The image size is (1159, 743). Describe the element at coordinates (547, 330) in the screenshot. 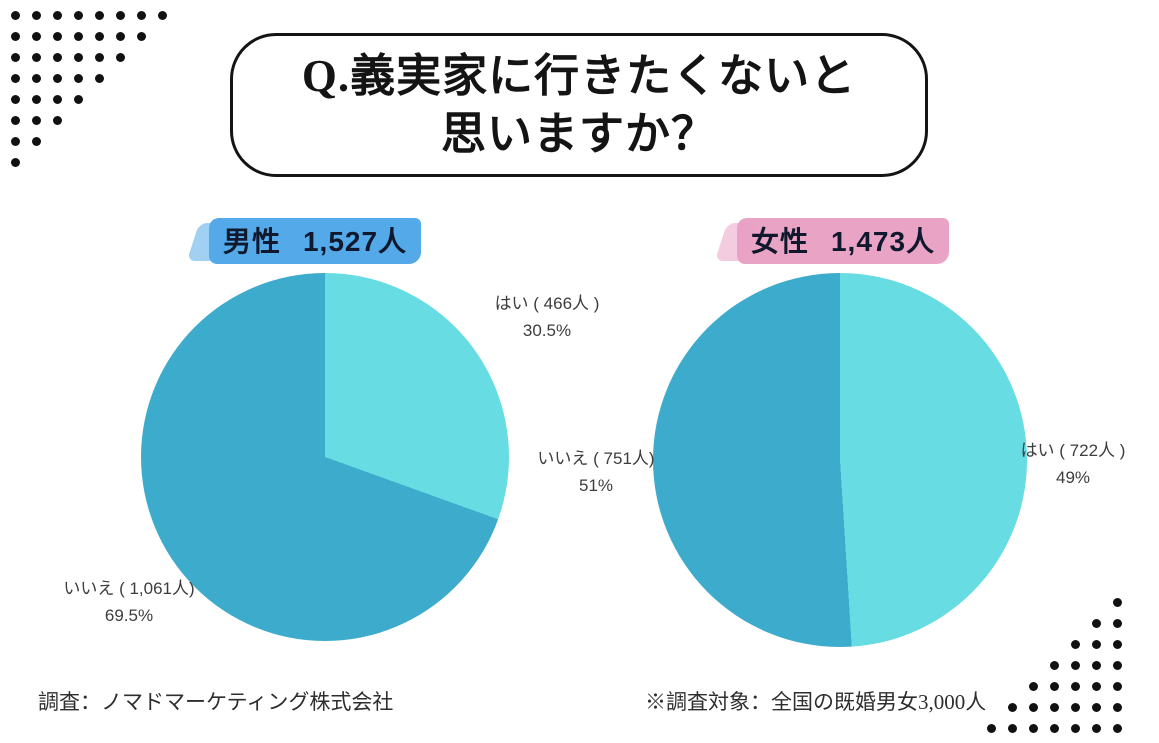

I see `male-yes-percent: 30.5%` at that location.